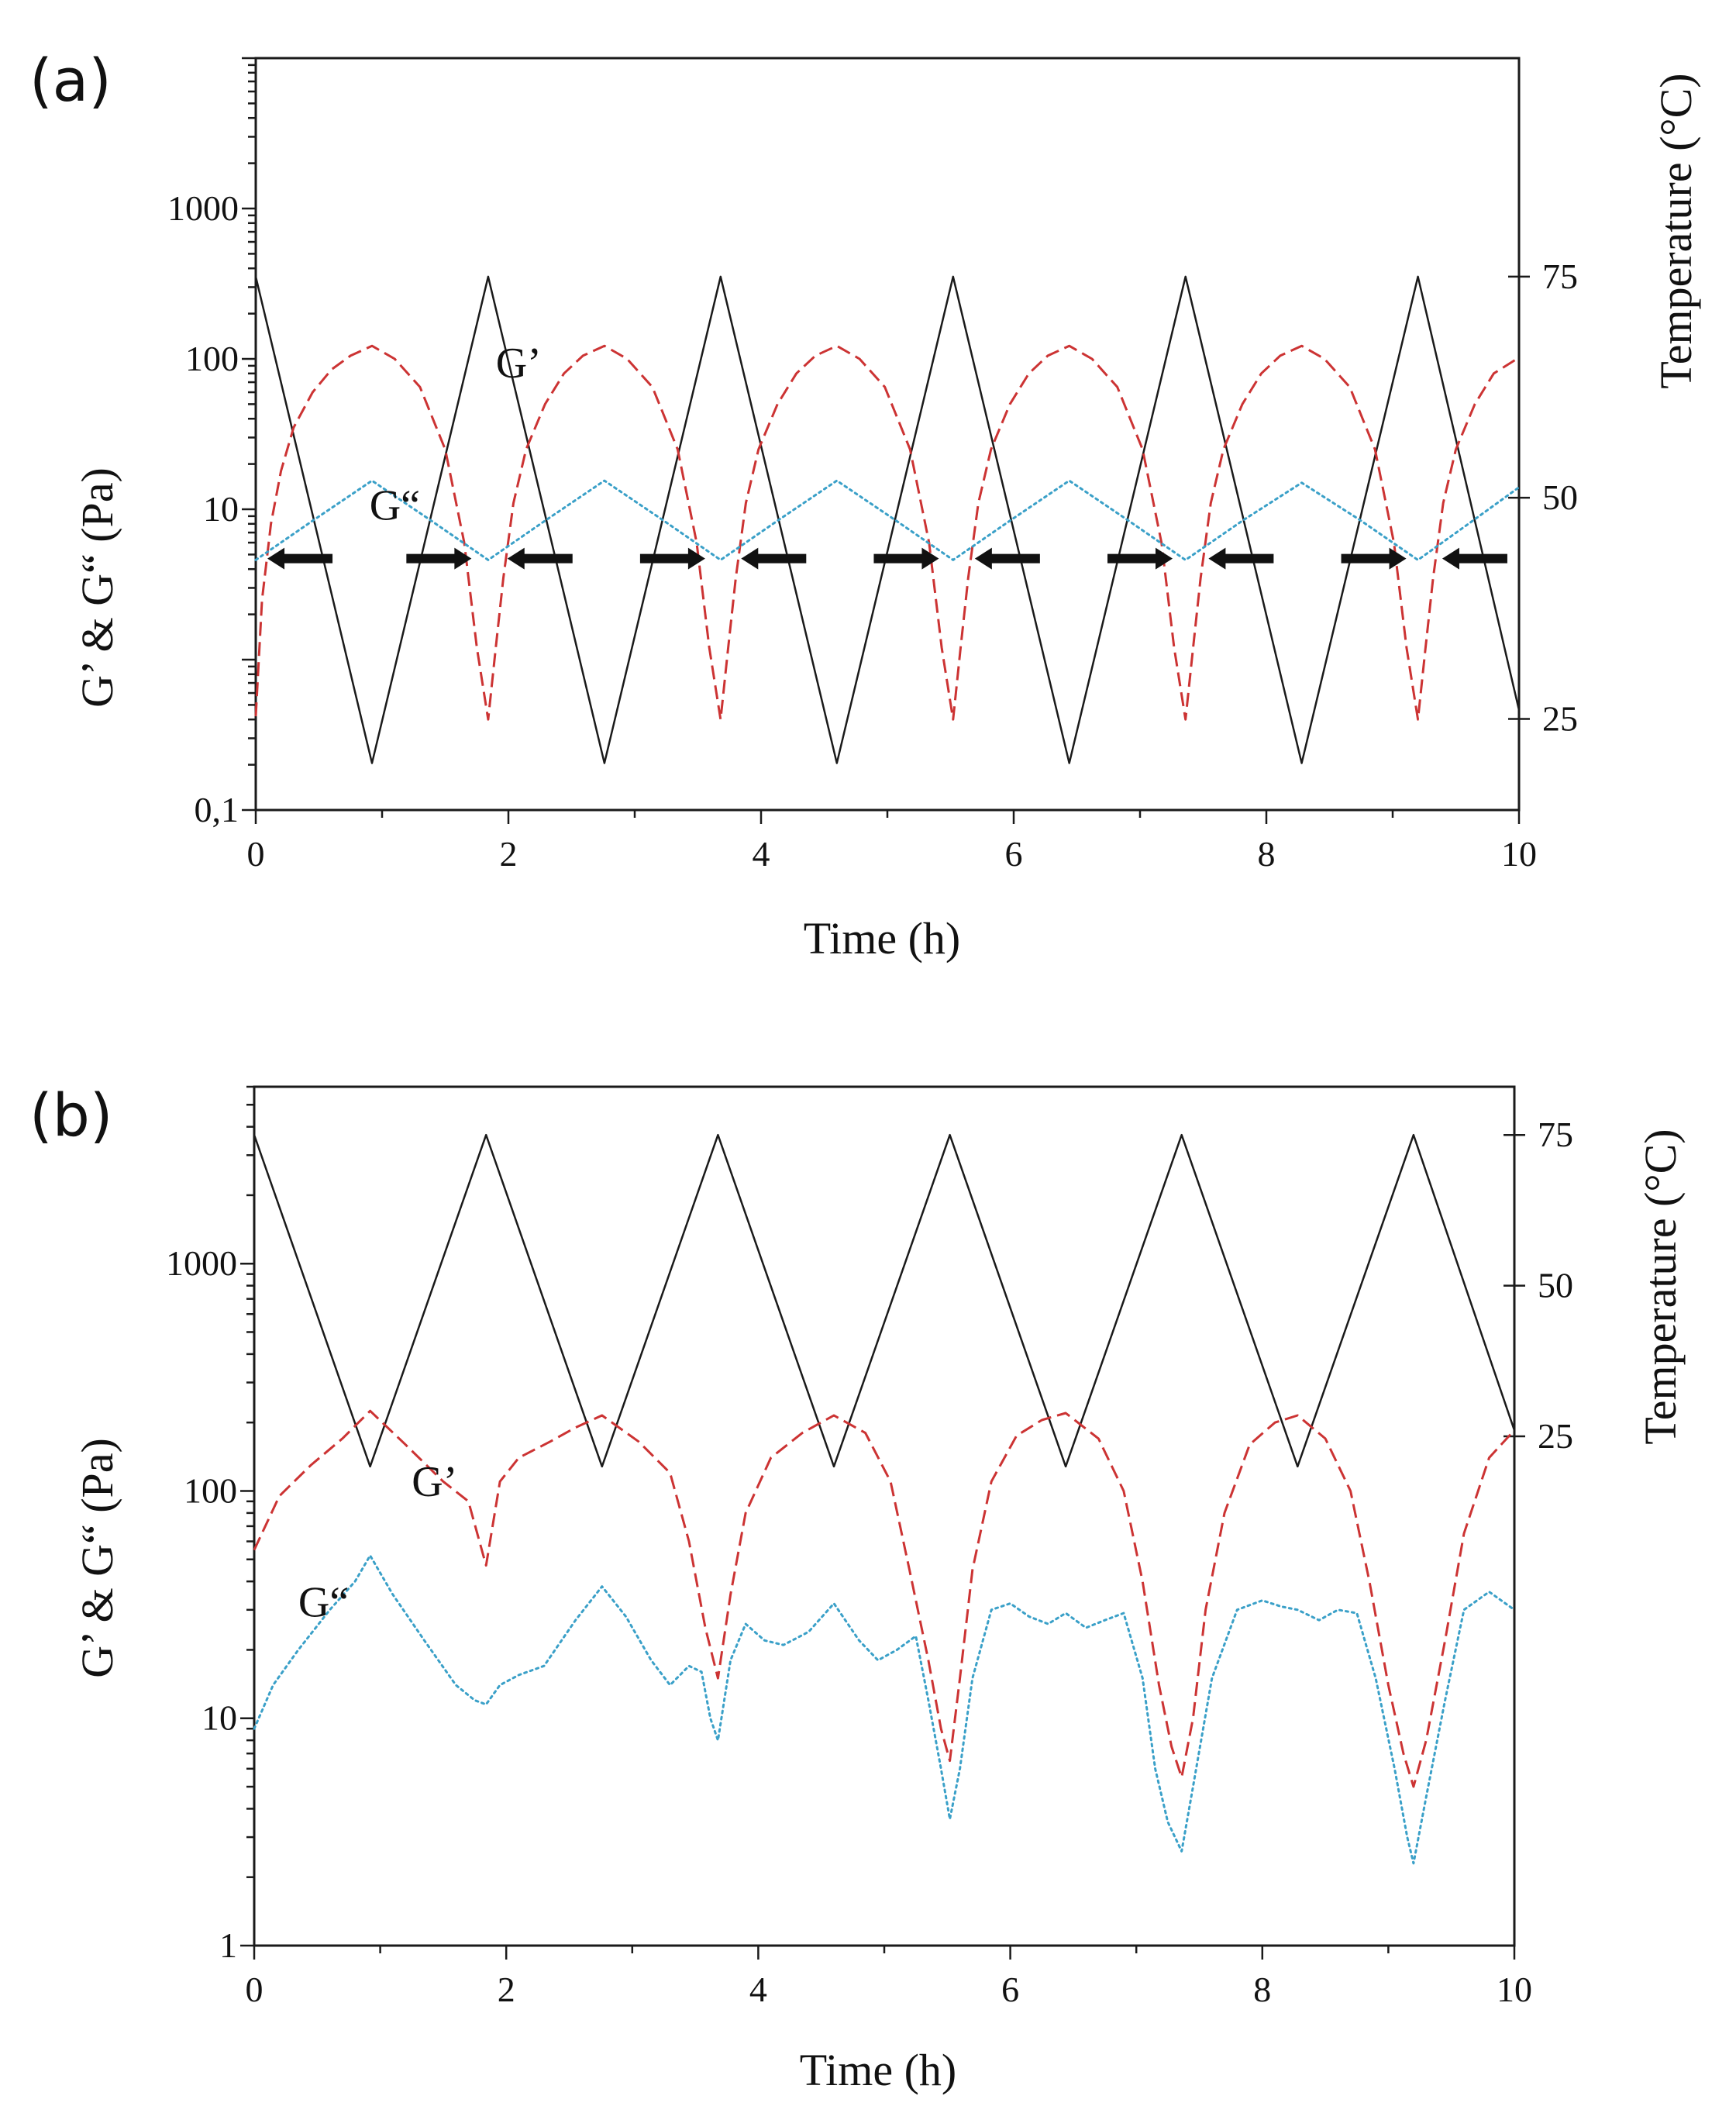 The image size is (1736, 2120). What do you see at coordinates (882, 938) in the screenshot?
I see `x-axis-title-a: Time (h)` at bounding box center [882, 938].